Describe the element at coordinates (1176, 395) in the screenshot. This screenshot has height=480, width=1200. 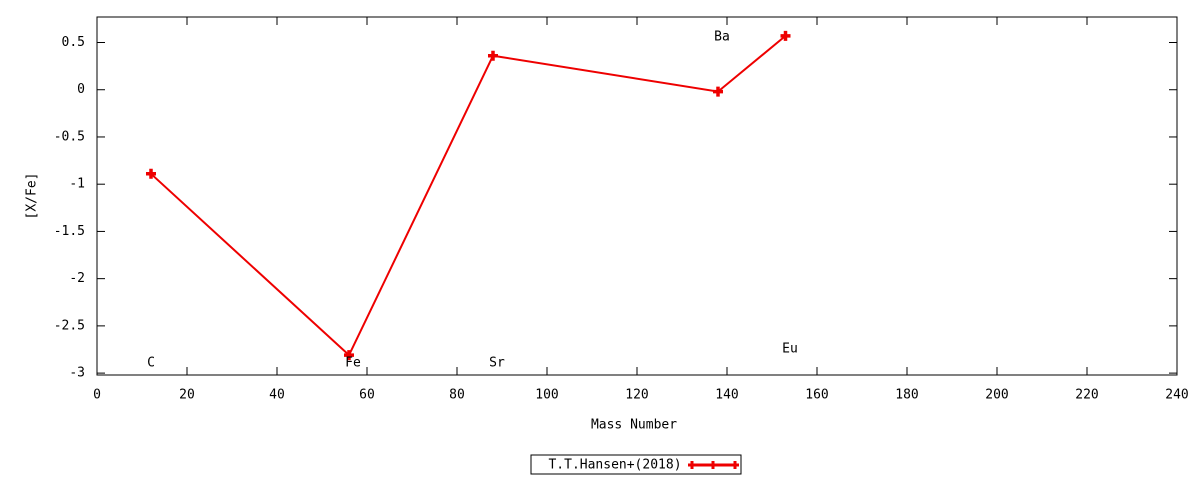
I see `x-tick-label: 240` at that location.